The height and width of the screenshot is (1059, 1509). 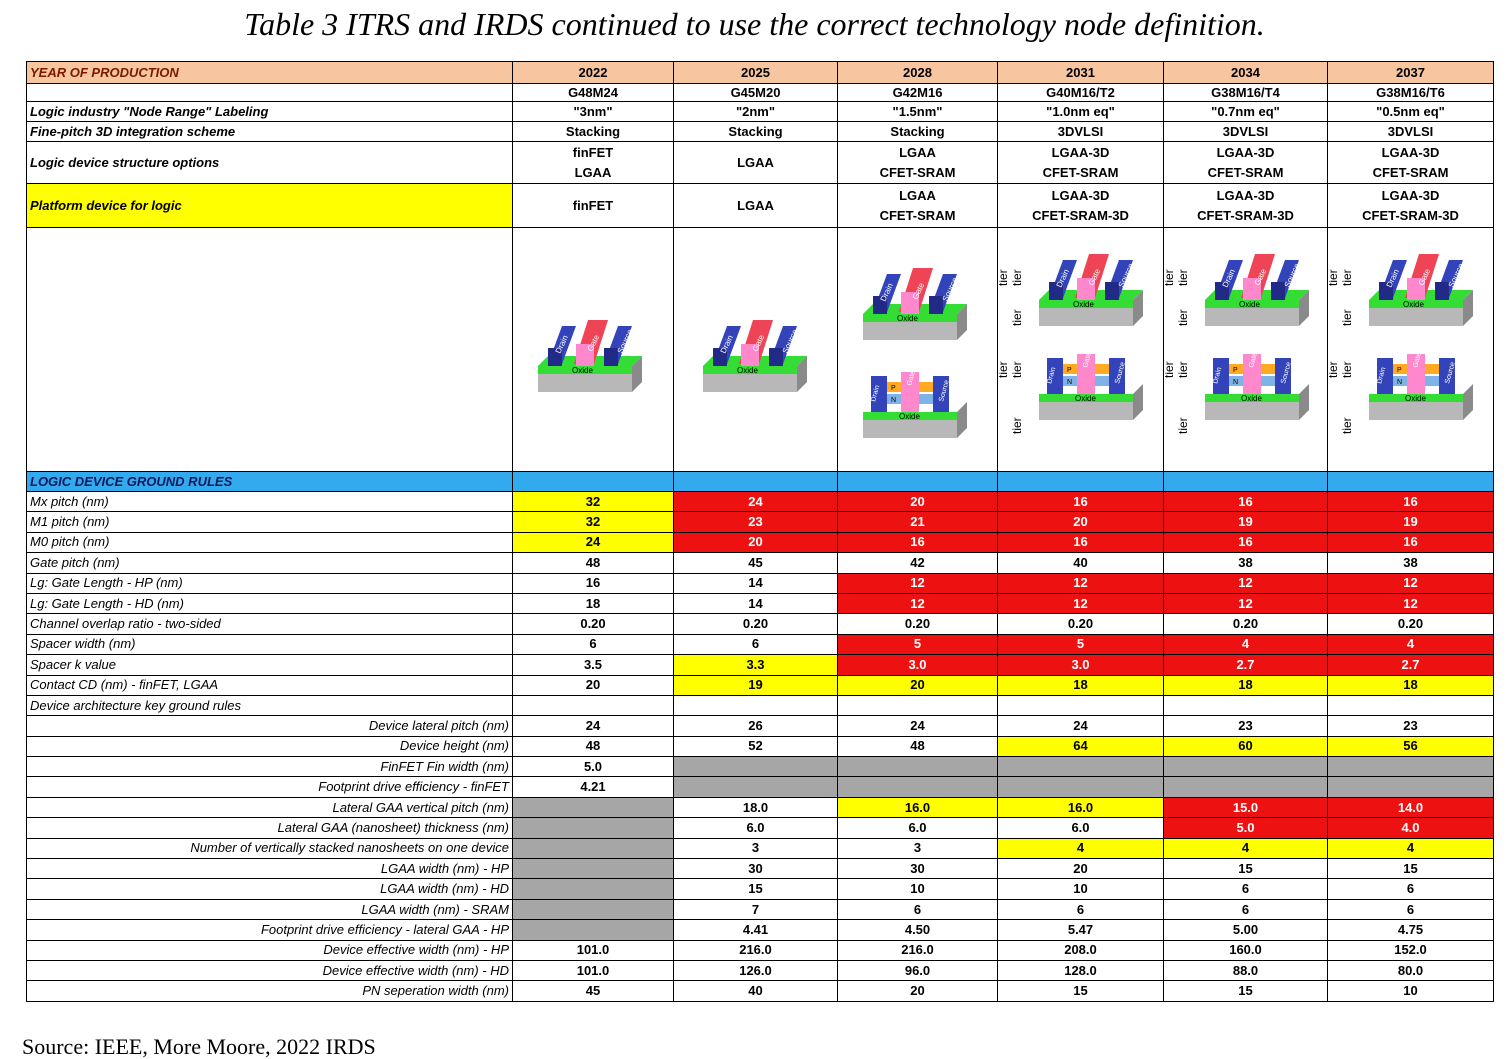 I want to click on rule-value-cell: 14, so click(x=755, y=583).